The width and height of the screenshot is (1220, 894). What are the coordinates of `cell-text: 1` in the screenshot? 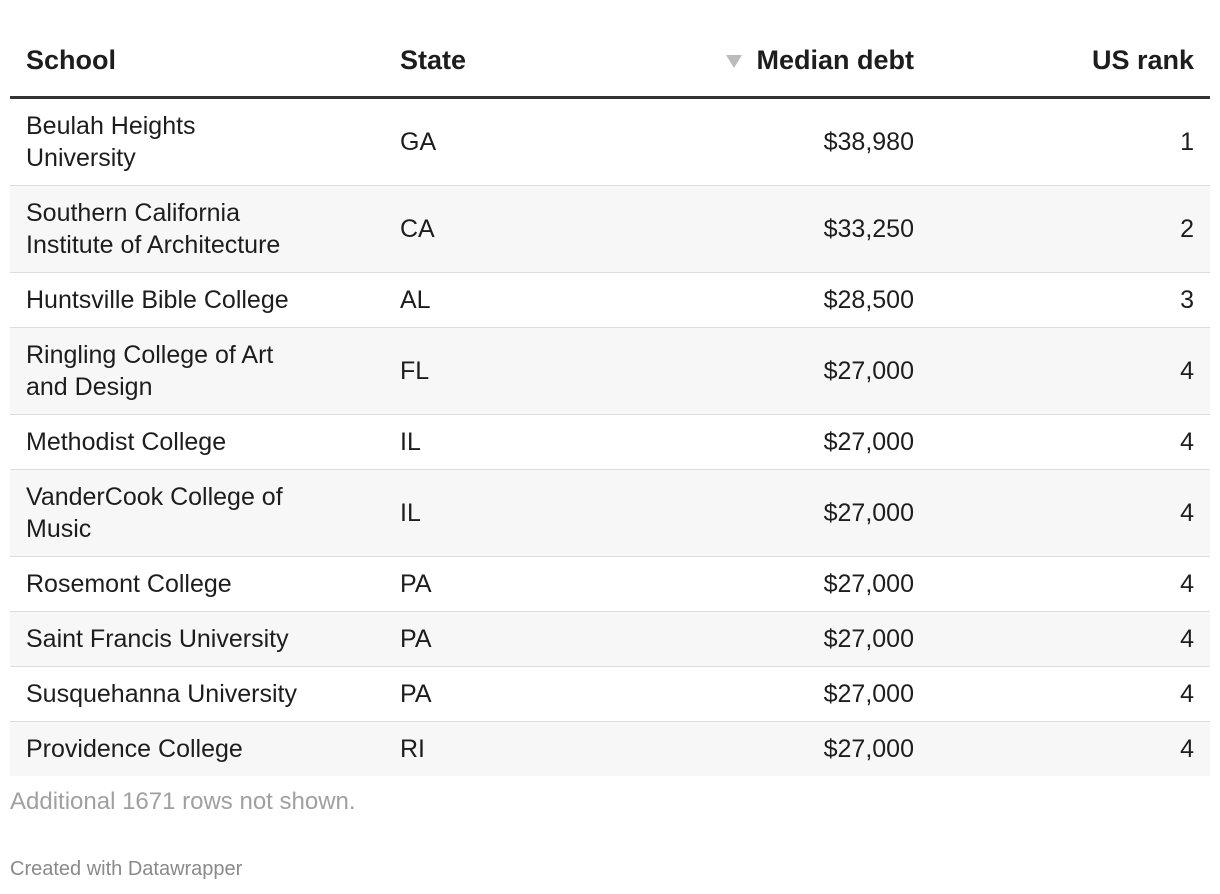 It's located at (1187, 142).